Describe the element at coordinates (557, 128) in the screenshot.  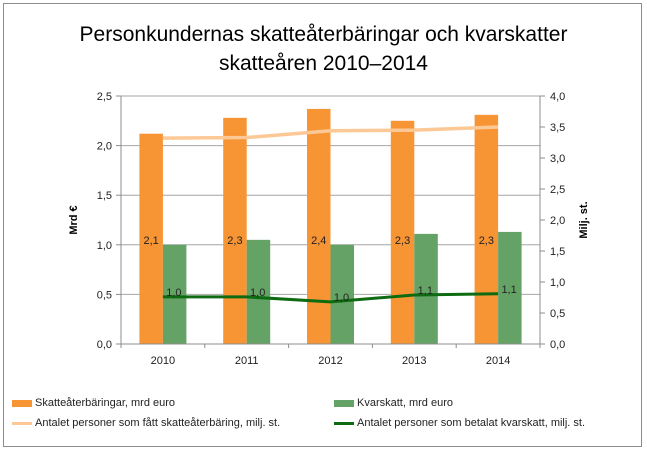
I see `right-tick-label: 3,5` at that location.